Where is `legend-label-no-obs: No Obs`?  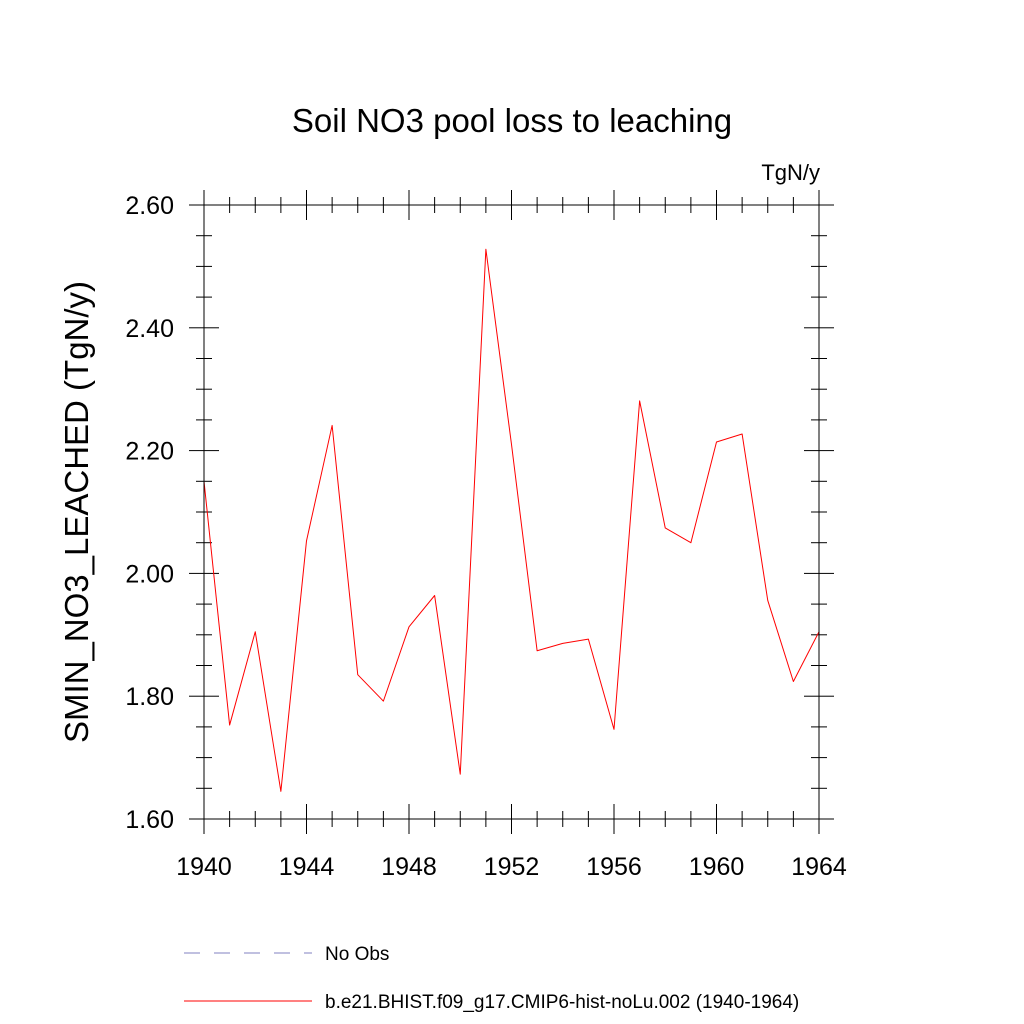
legend-label-no-obs: No Obs is located at coordinates (357, 954).